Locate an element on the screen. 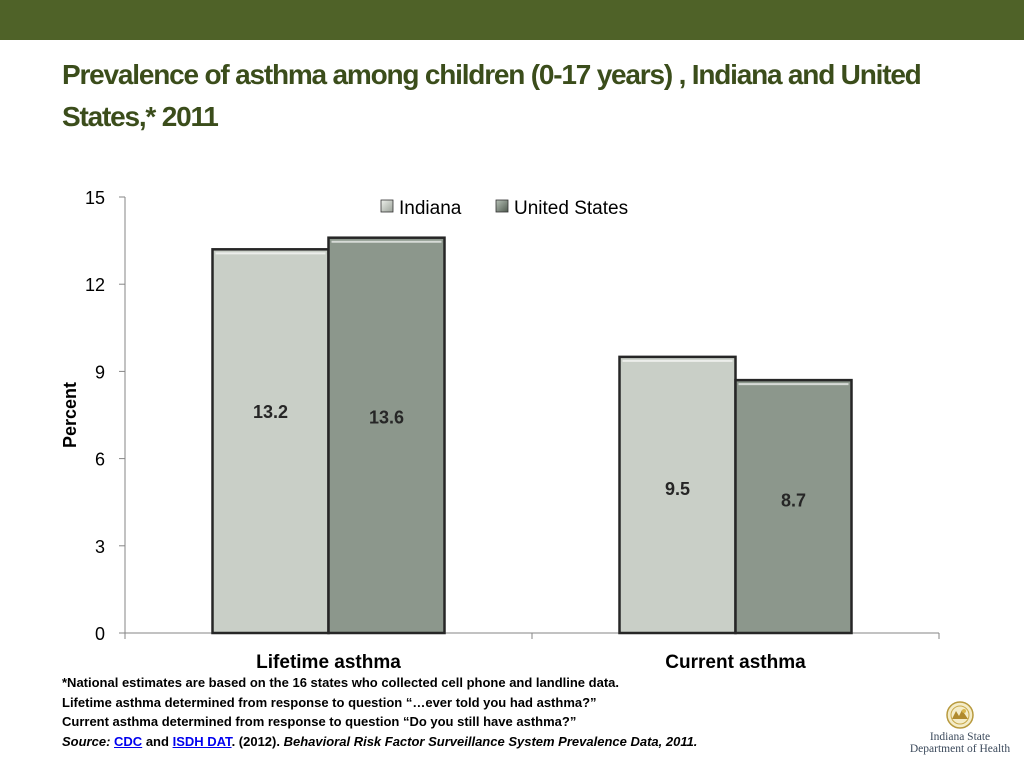  bar-value-label: 8.7 is located at coordinates (793, 501).